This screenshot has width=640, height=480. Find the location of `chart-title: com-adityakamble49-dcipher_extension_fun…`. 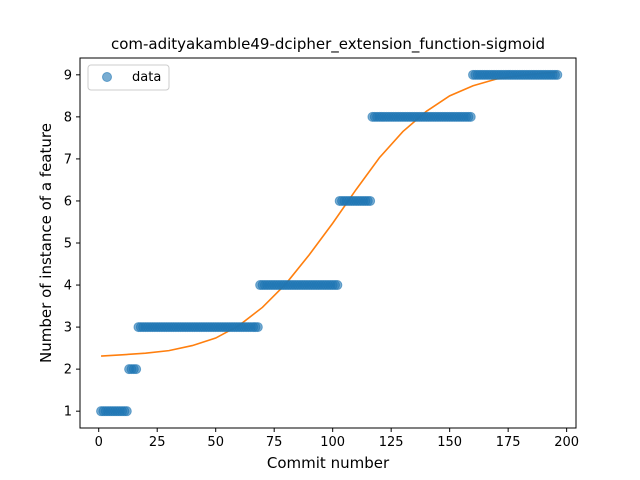

chart-title: com-adityakamble49-dcipher_extension_fun… is located at coordinates (328, 44).